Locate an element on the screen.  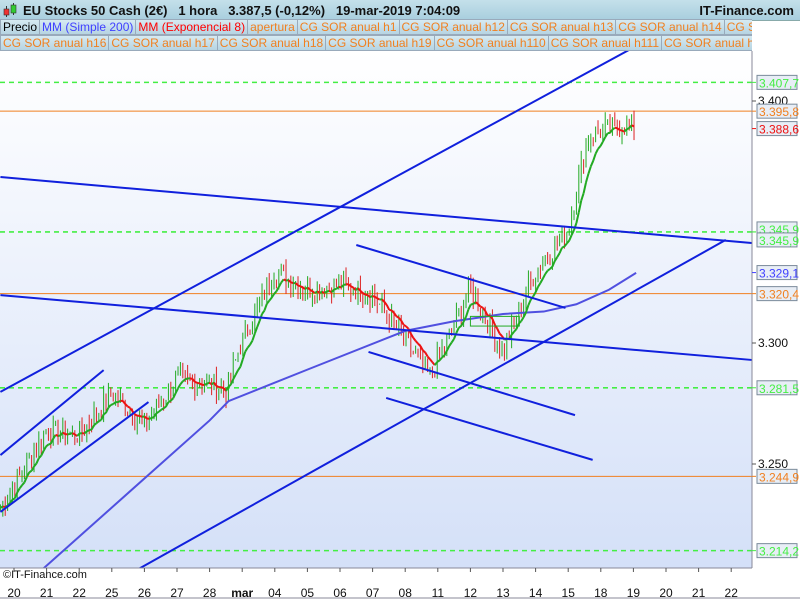
legend-item: CG SOR anual h19 is located at coordinates (380, 43).